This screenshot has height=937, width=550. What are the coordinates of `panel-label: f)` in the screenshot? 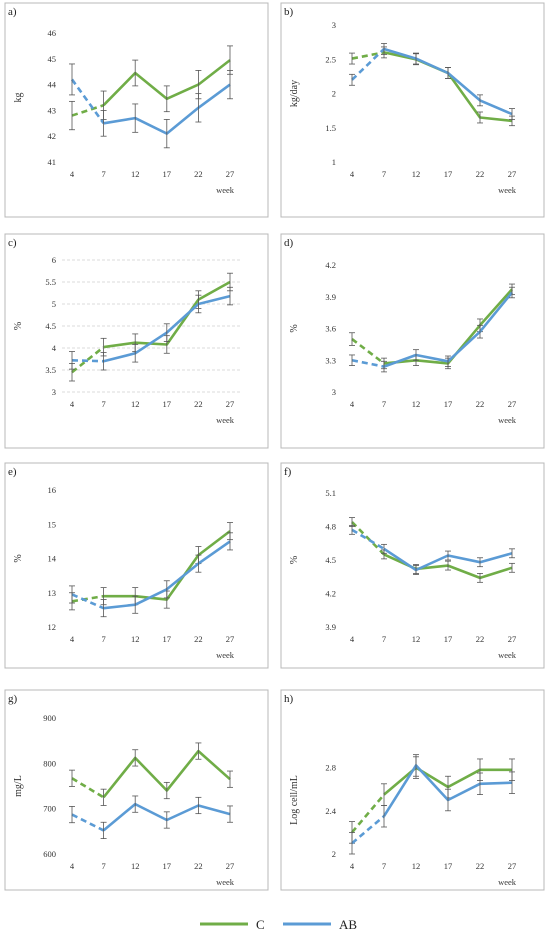 It's located at (288, 472).